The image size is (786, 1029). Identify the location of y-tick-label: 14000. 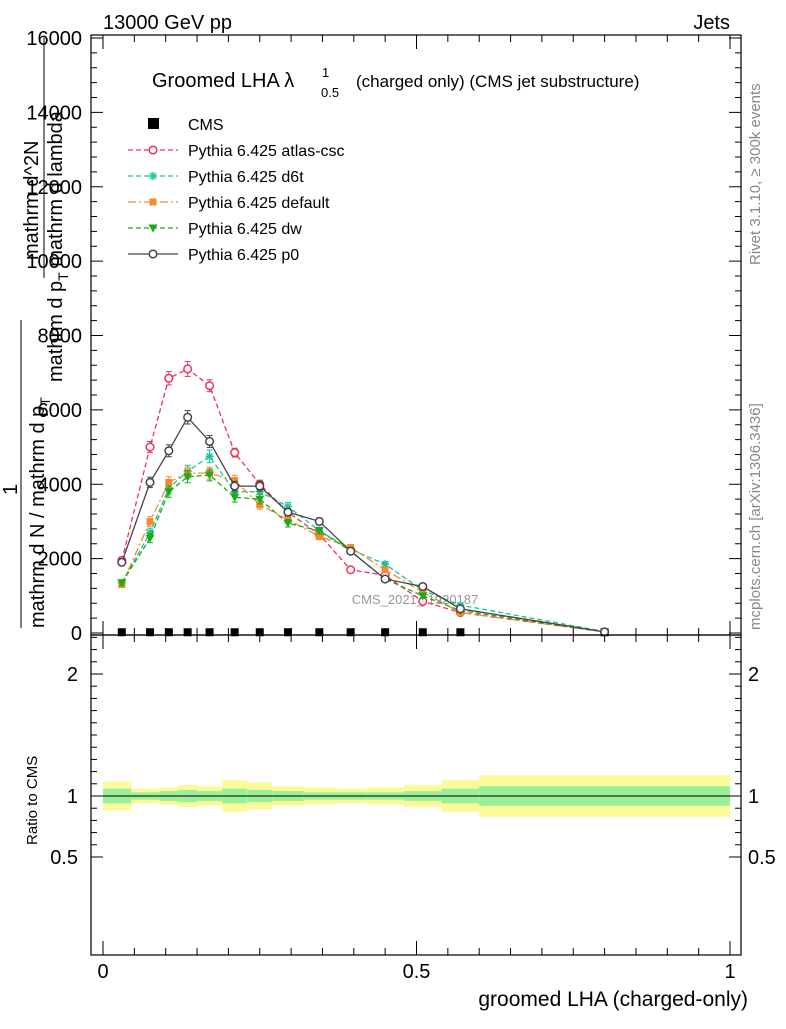
(54, 113).